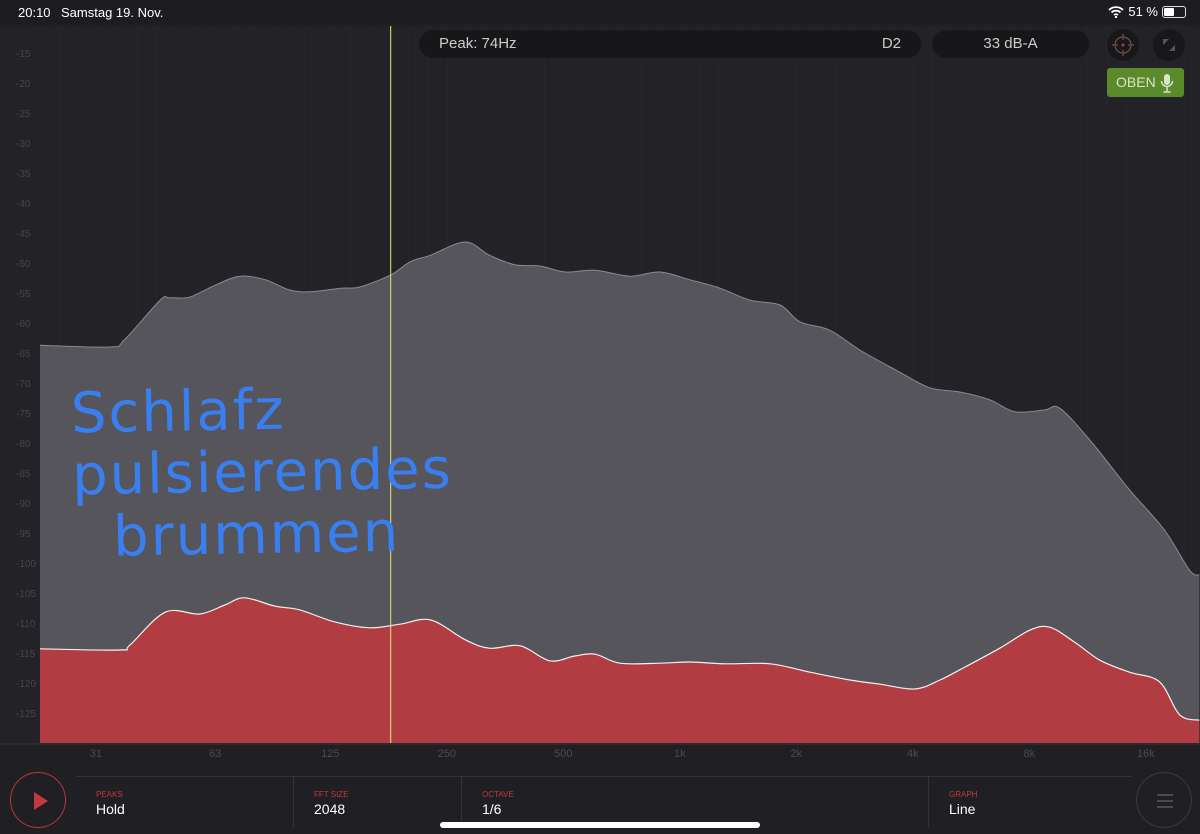 This screenshot has height=834, width=1200. What do you see at coordinates (330, 754) in the screenshot?
I see `x-tick-label: 125` at bounding box center [330, 754].